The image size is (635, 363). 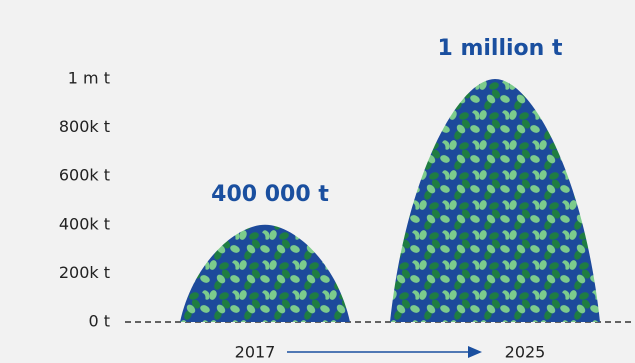 I want to click on y-tick-label: 1 m t, so click(x=89, y=78).